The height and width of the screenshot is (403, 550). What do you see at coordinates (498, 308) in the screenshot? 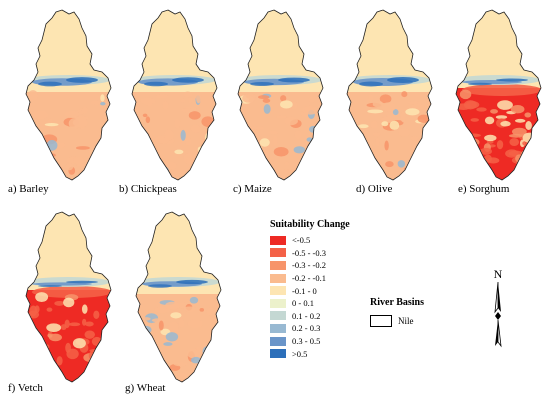
I see `north-arrow-icon: N` at bounding box center [498, 308].